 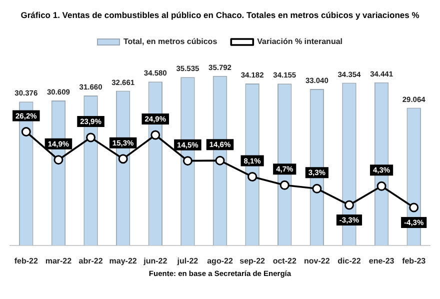 What do you see at coordinates (220, 15) in the screenshot?
I see `chart-title: Gráfico 1. Ventas de combustibles al público en Chaco. Totales en metros cúbicos y variaciones %` at bounding box center [220, 15].